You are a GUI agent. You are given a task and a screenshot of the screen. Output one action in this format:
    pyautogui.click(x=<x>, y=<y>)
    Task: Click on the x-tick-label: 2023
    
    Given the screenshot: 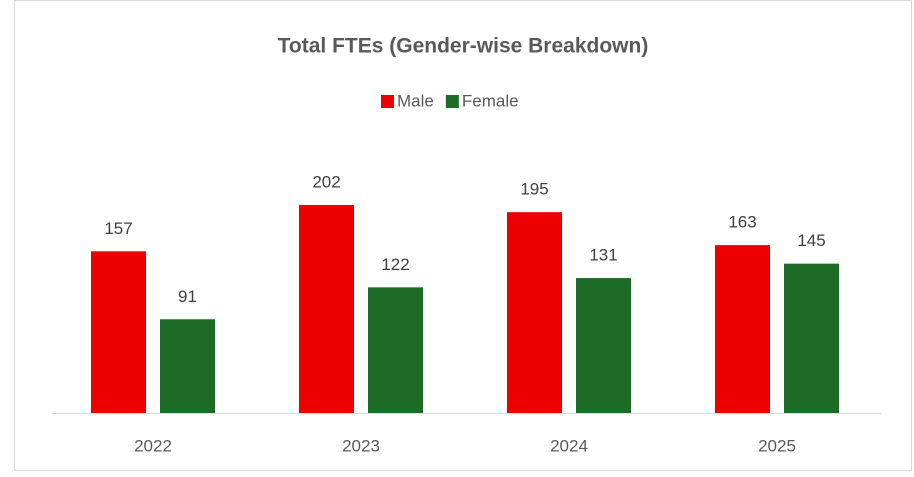 What is the action you would take?
    pyautogui.click(x=361, y=445)
    